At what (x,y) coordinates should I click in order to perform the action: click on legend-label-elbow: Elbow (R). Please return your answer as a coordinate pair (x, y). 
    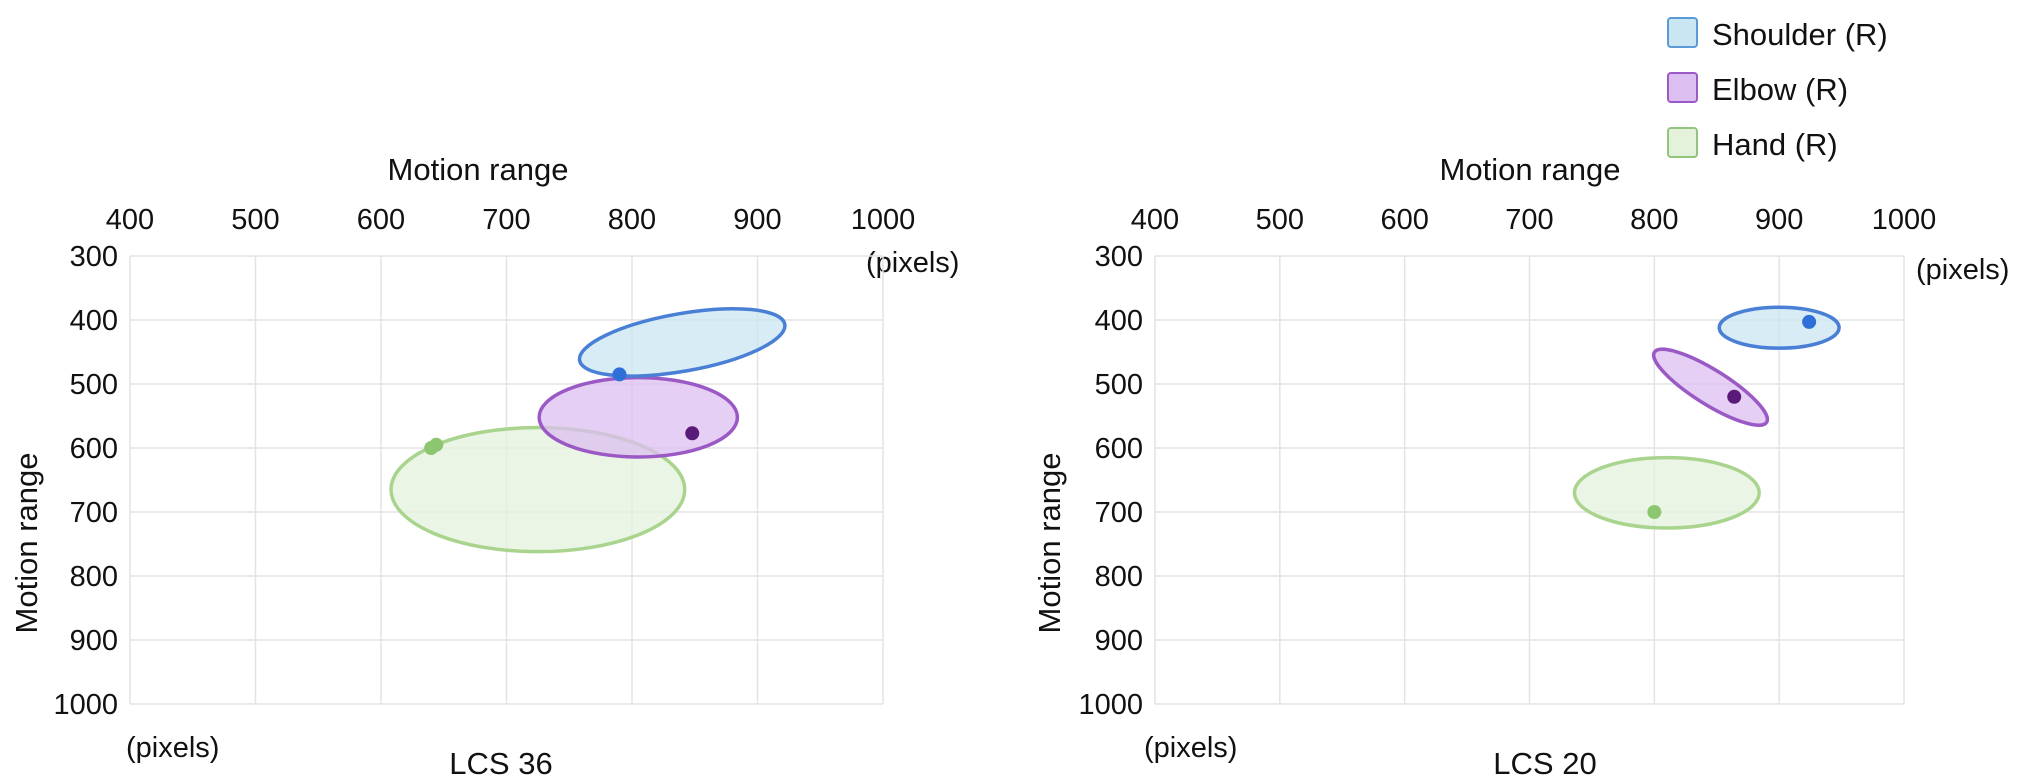
    Looking at the image, I should click on (1780, 89).